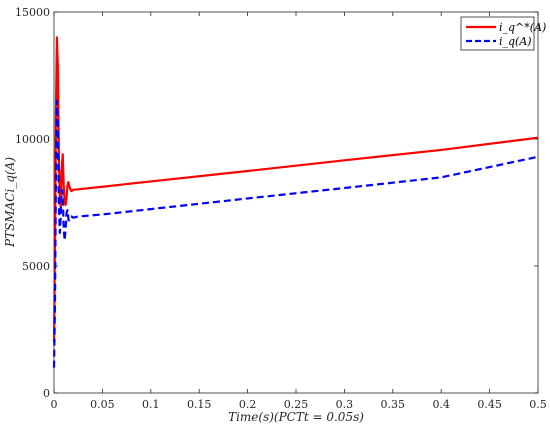  What do you see at coordinates (393, 404) in the screenshot?
I see `x-tick-label: 0.35` at bounding box center [393, 404].